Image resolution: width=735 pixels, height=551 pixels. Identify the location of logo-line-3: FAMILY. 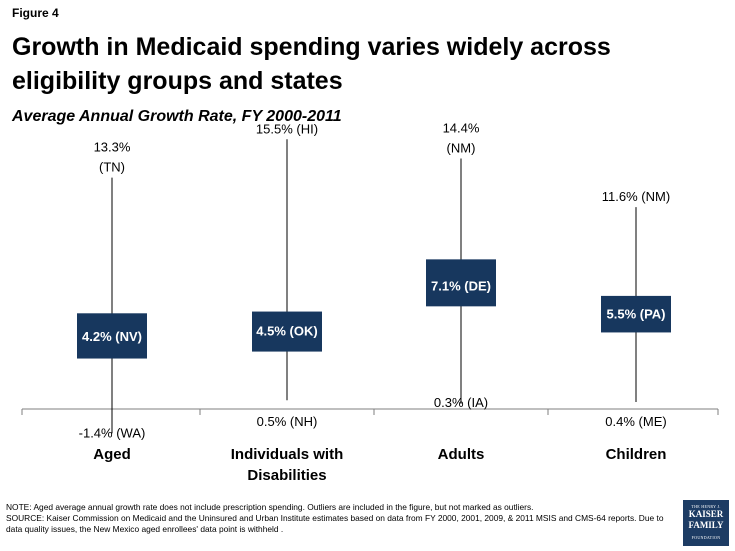
(706, 525).